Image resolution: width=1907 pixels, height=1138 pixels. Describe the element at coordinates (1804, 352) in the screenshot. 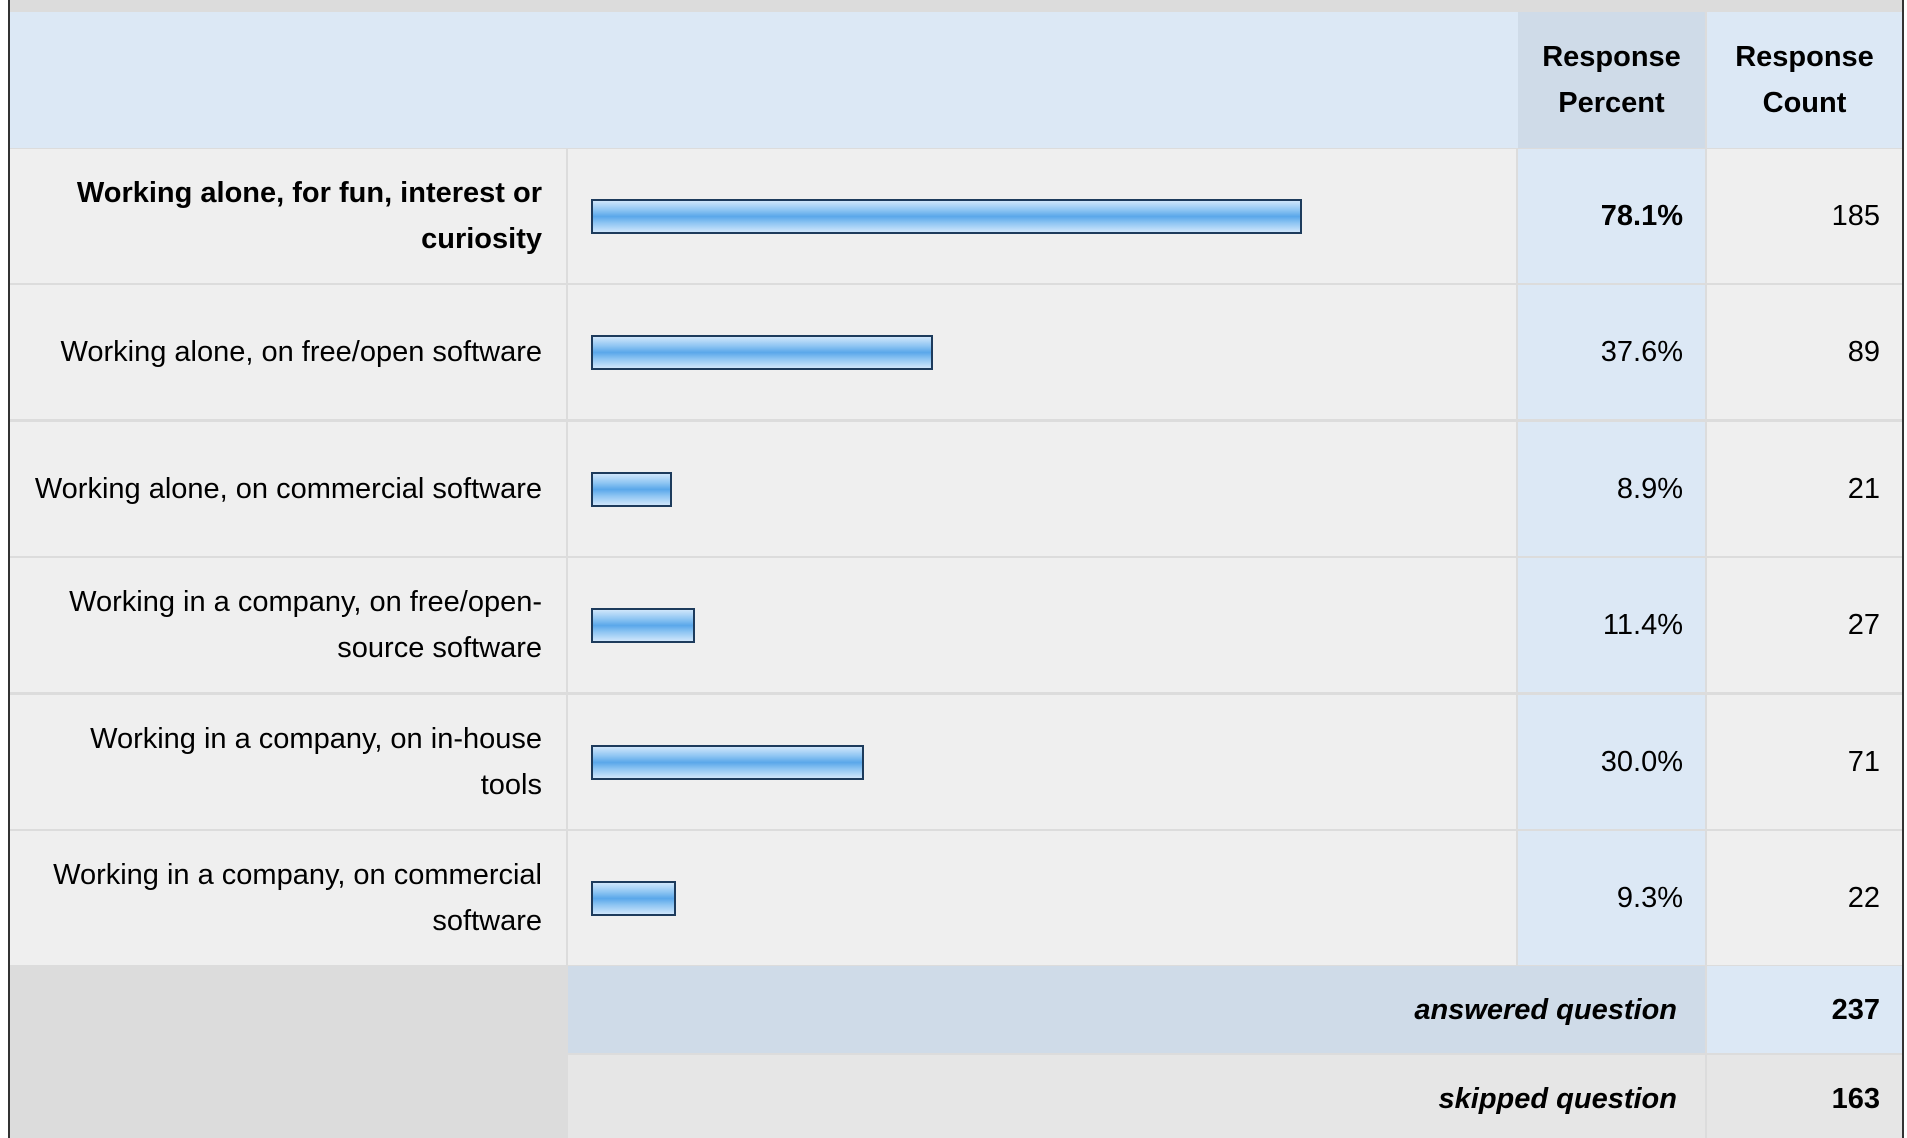

I see `count: 89` at that location.